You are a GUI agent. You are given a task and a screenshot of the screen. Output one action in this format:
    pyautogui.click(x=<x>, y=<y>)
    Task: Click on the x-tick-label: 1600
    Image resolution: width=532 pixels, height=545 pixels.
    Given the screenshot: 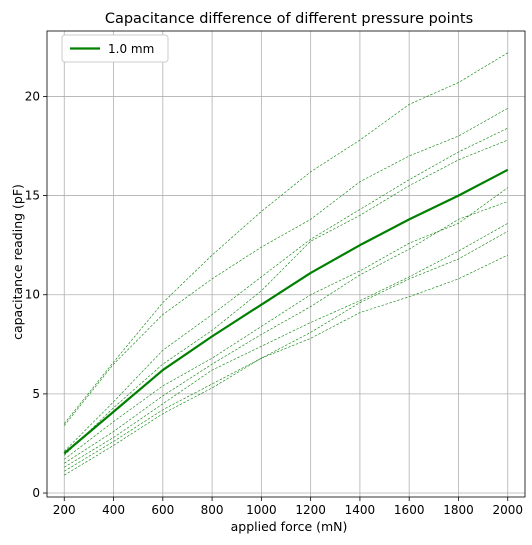 What is the action you would take?
    pyautogui.click(x=409, y=510)
    